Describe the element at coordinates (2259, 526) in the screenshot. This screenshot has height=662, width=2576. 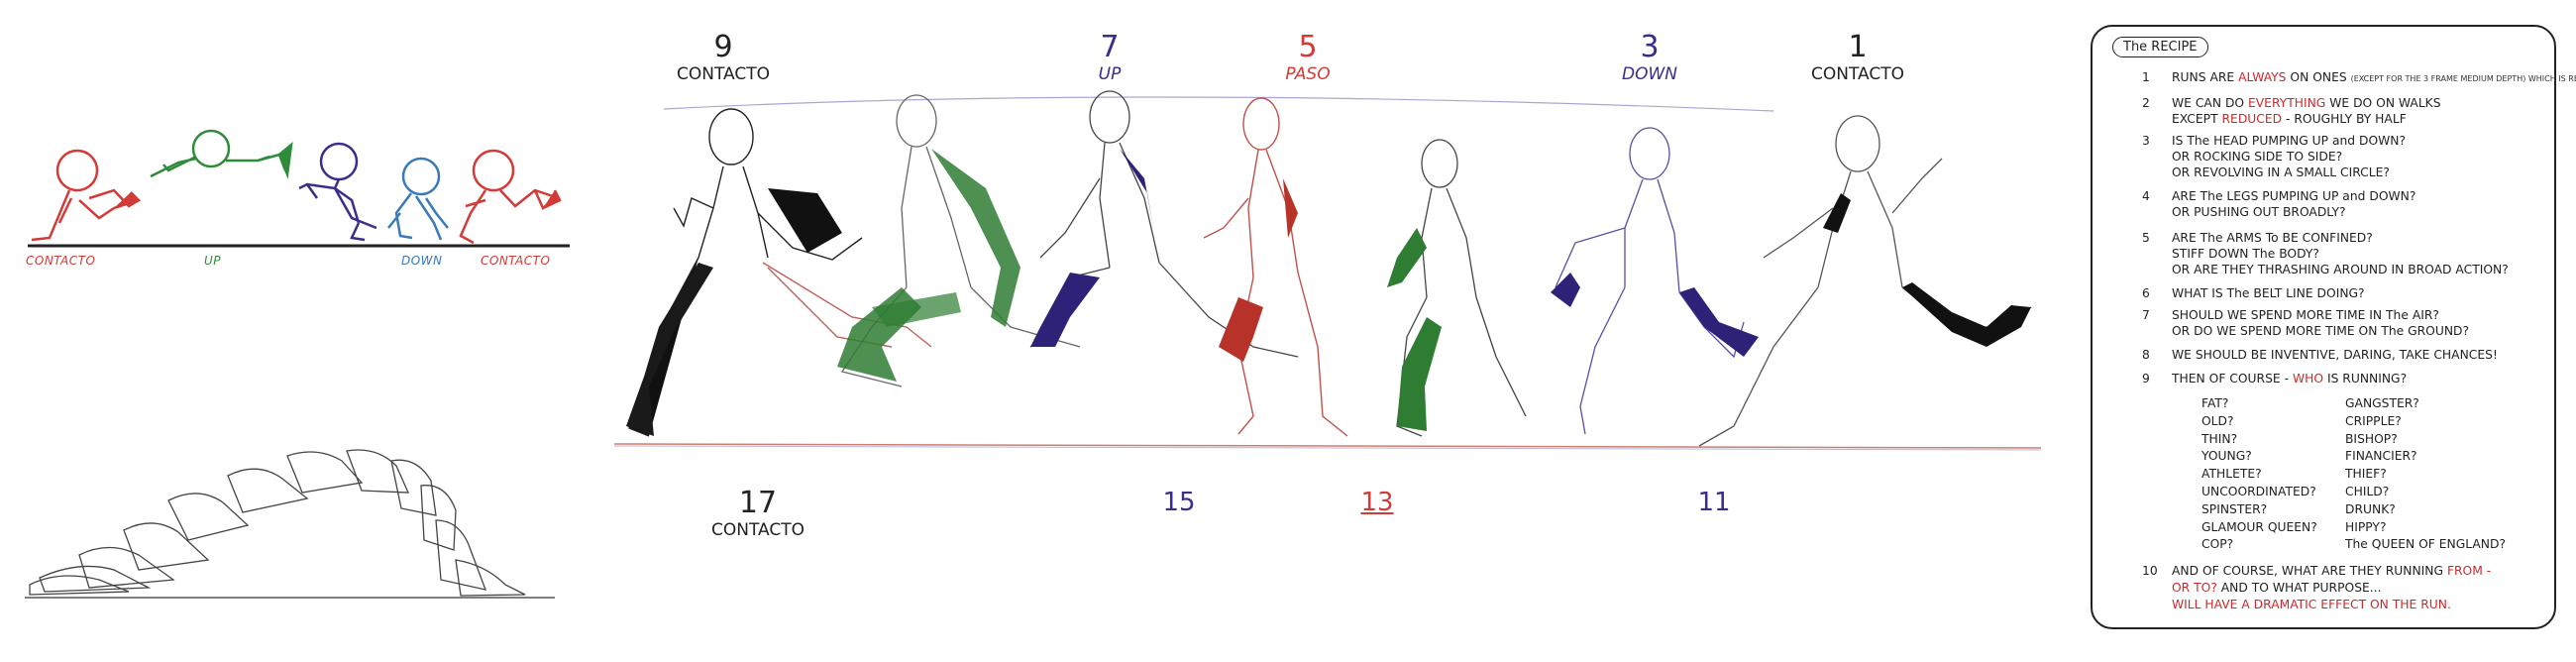
I see `who-item: GLAMOUR QUEEN?` at that location.